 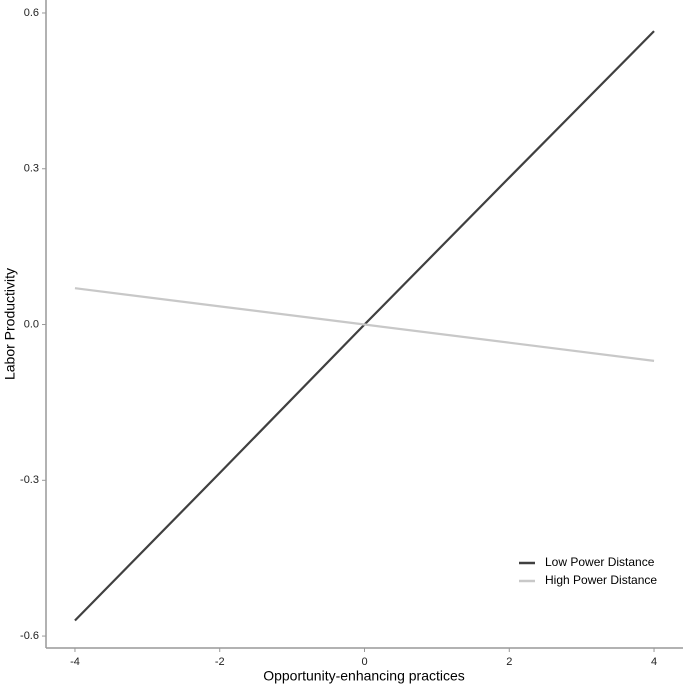 What do you see at coordinates (364, 662) in the screenshot?
I see `x-tick-label: 0` at bounding box center [364, 662].